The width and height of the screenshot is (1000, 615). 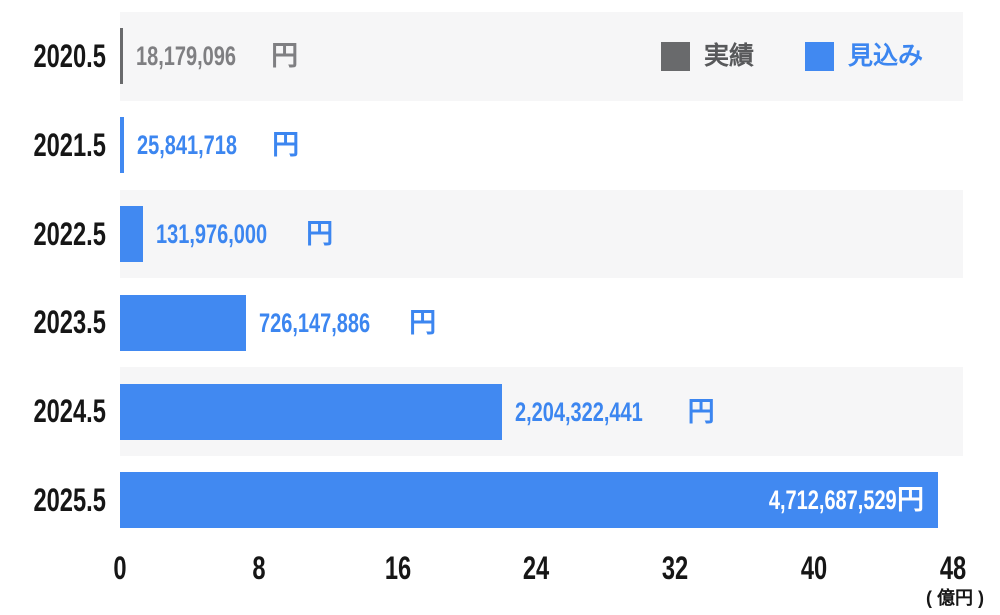 What do you see at coordinates (69, 411) in the screenshot?
I see `category-label: 2024.5` at bounding box center [69, 411].